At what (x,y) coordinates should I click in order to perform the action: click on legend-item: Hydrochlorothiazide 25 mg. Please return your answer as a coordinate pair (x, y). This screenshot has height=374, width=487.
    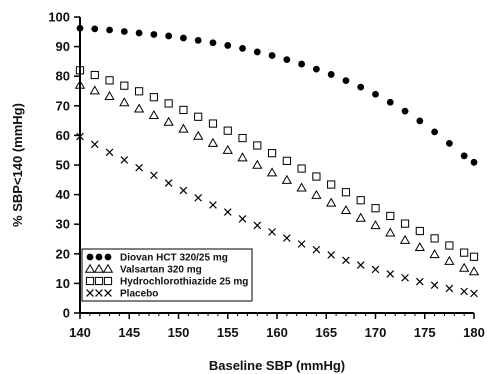
    Looking at the image, I should click on (166, 282).